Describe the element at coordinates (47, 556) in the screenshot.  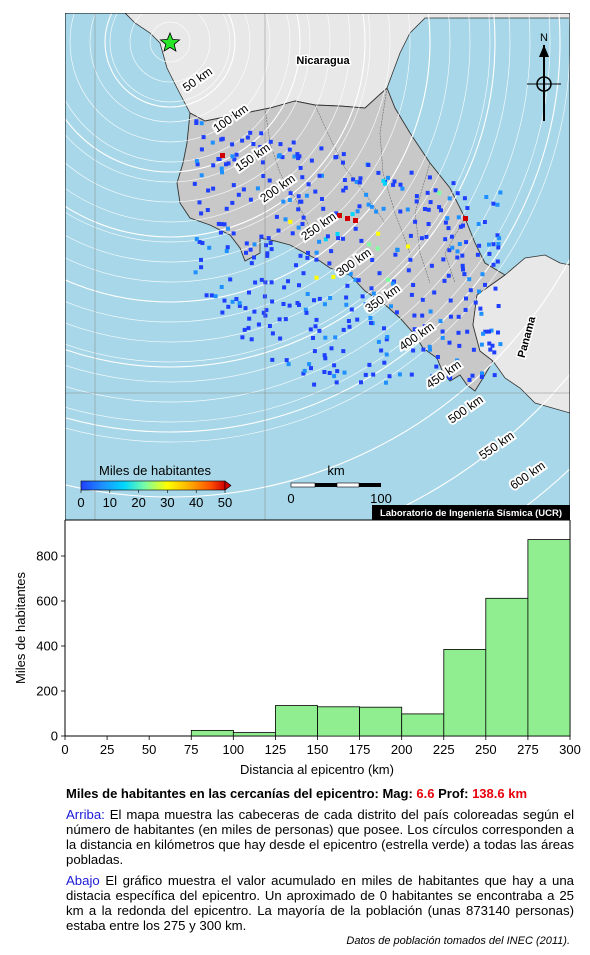
I see `y-tick-label: 800` at that location.